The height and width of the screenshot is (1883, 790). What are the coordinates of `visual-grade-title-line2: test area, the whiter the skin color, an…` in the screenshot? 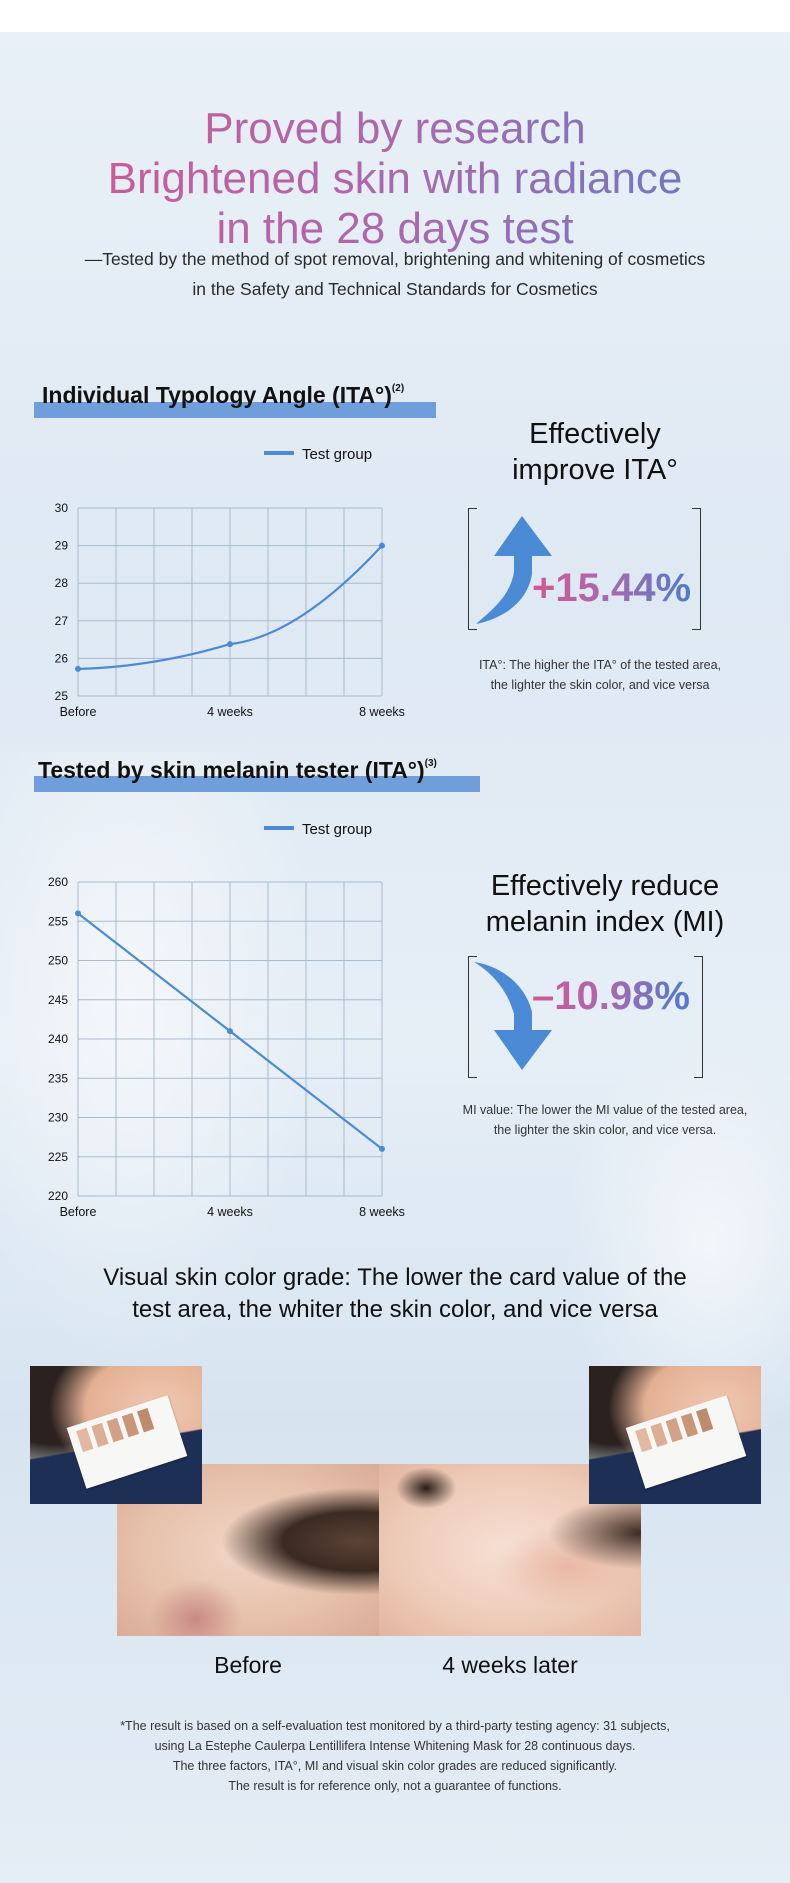 It's located at (395, 1309).